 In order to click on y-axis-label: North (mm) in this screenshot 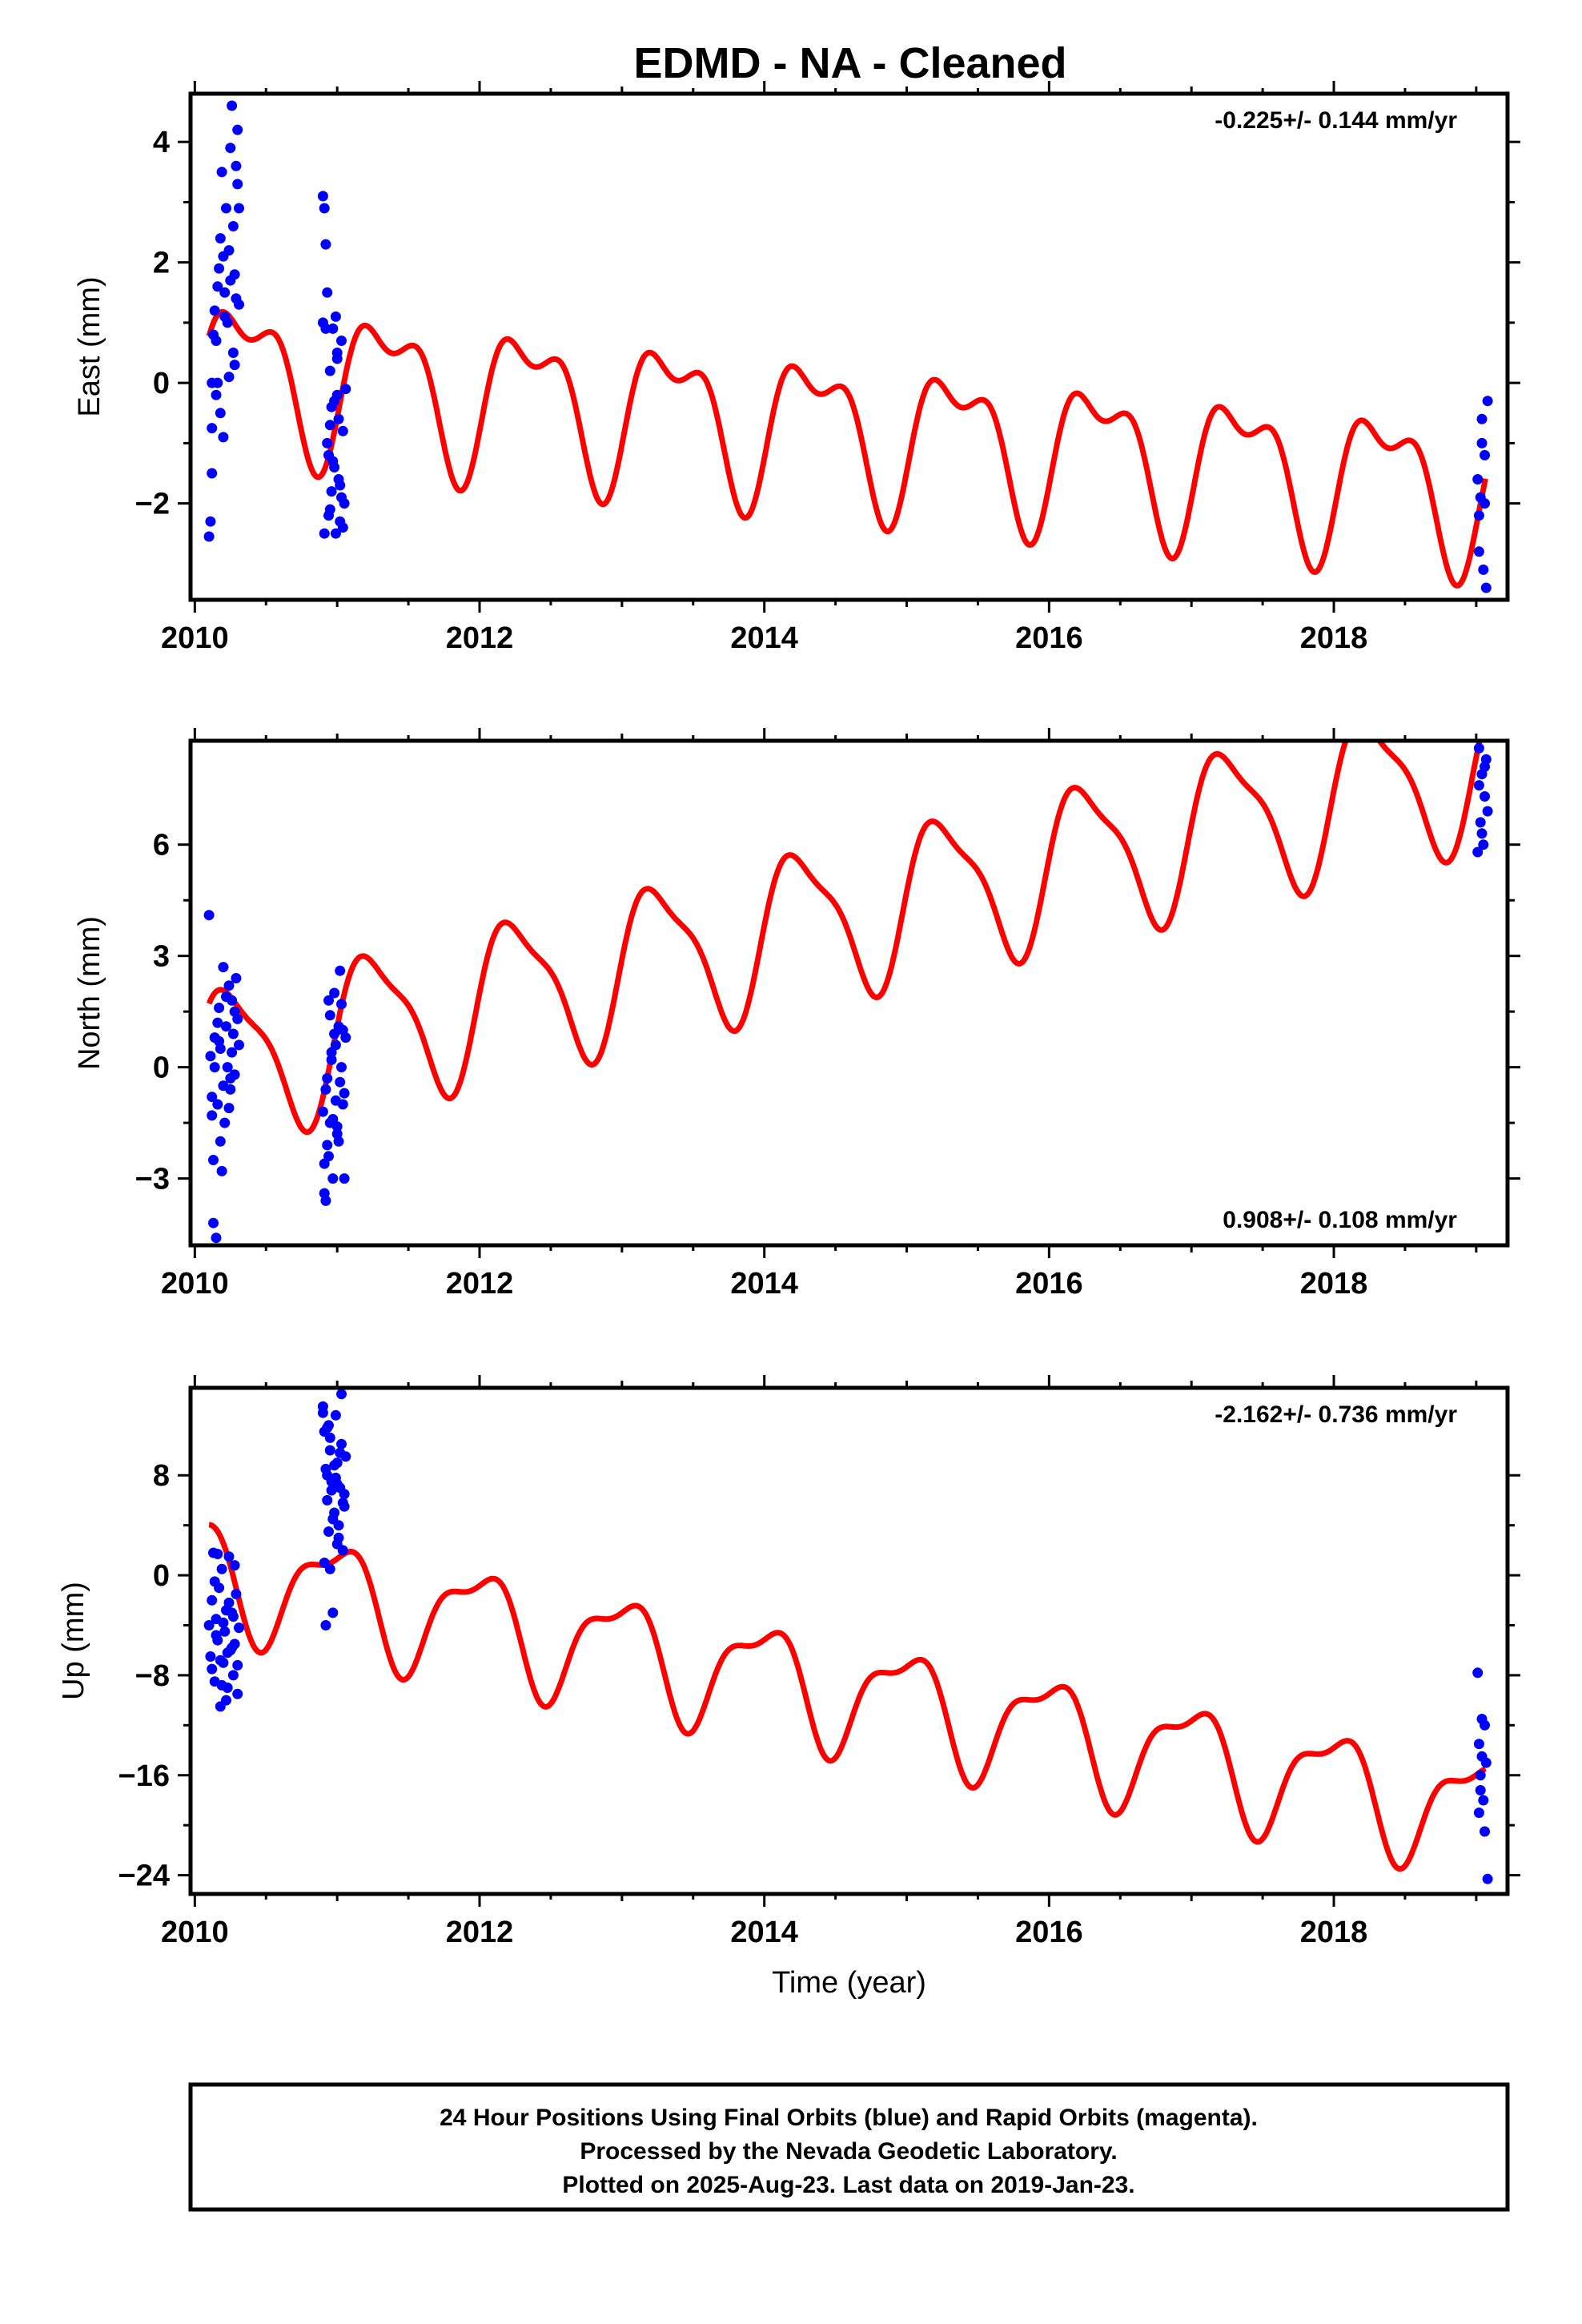, I will do `click(89, 993)`.